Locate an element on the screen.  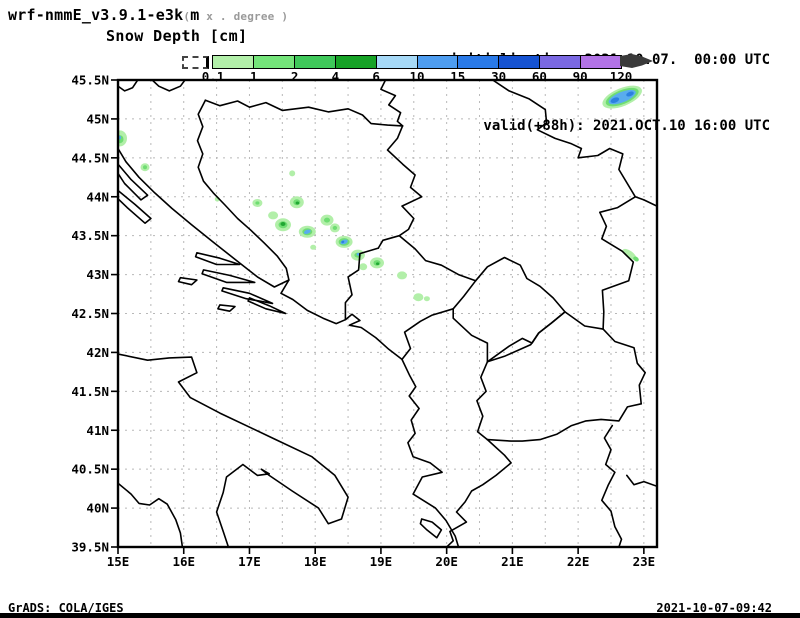
colorbar-underflow-box is located at coordinates (195, 62).